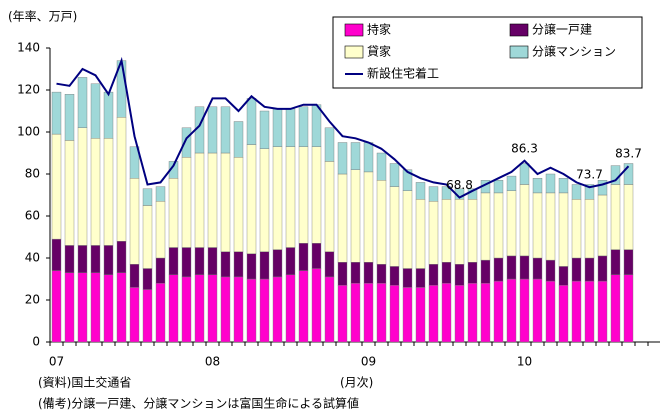  I want to click on y-tick-label: 140, so click(28, 48).